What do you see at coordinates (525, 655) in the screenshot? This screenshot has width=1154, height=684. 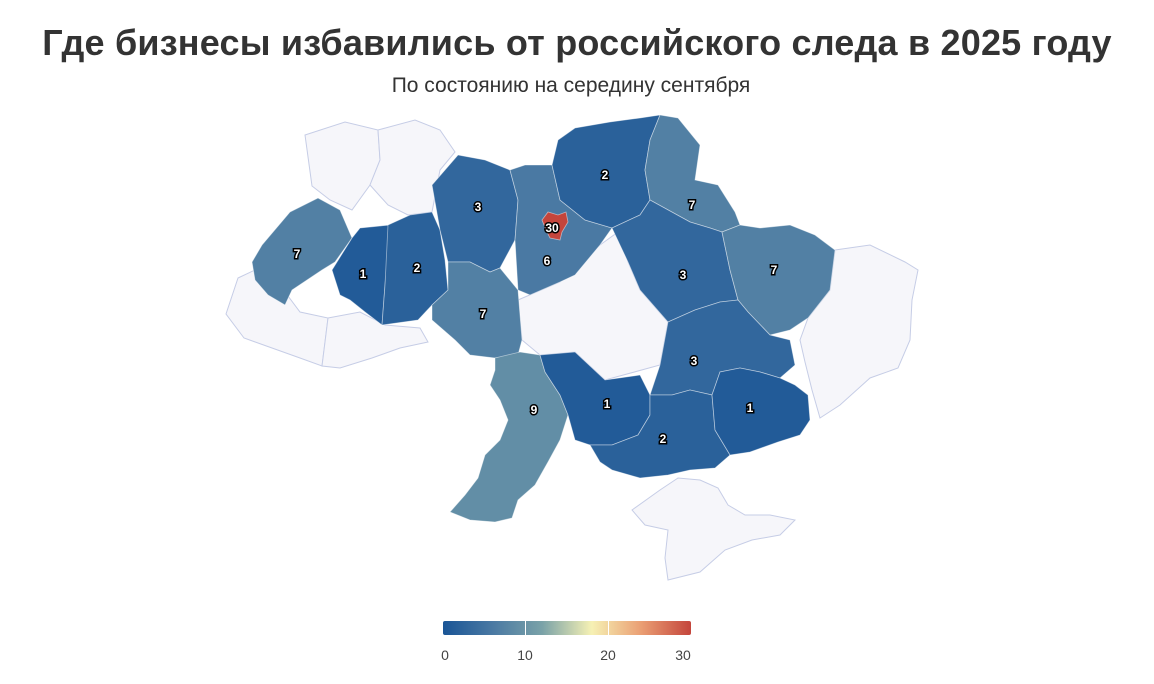 I see `legend-tick-label: 10` at bounding box center [525, 655].